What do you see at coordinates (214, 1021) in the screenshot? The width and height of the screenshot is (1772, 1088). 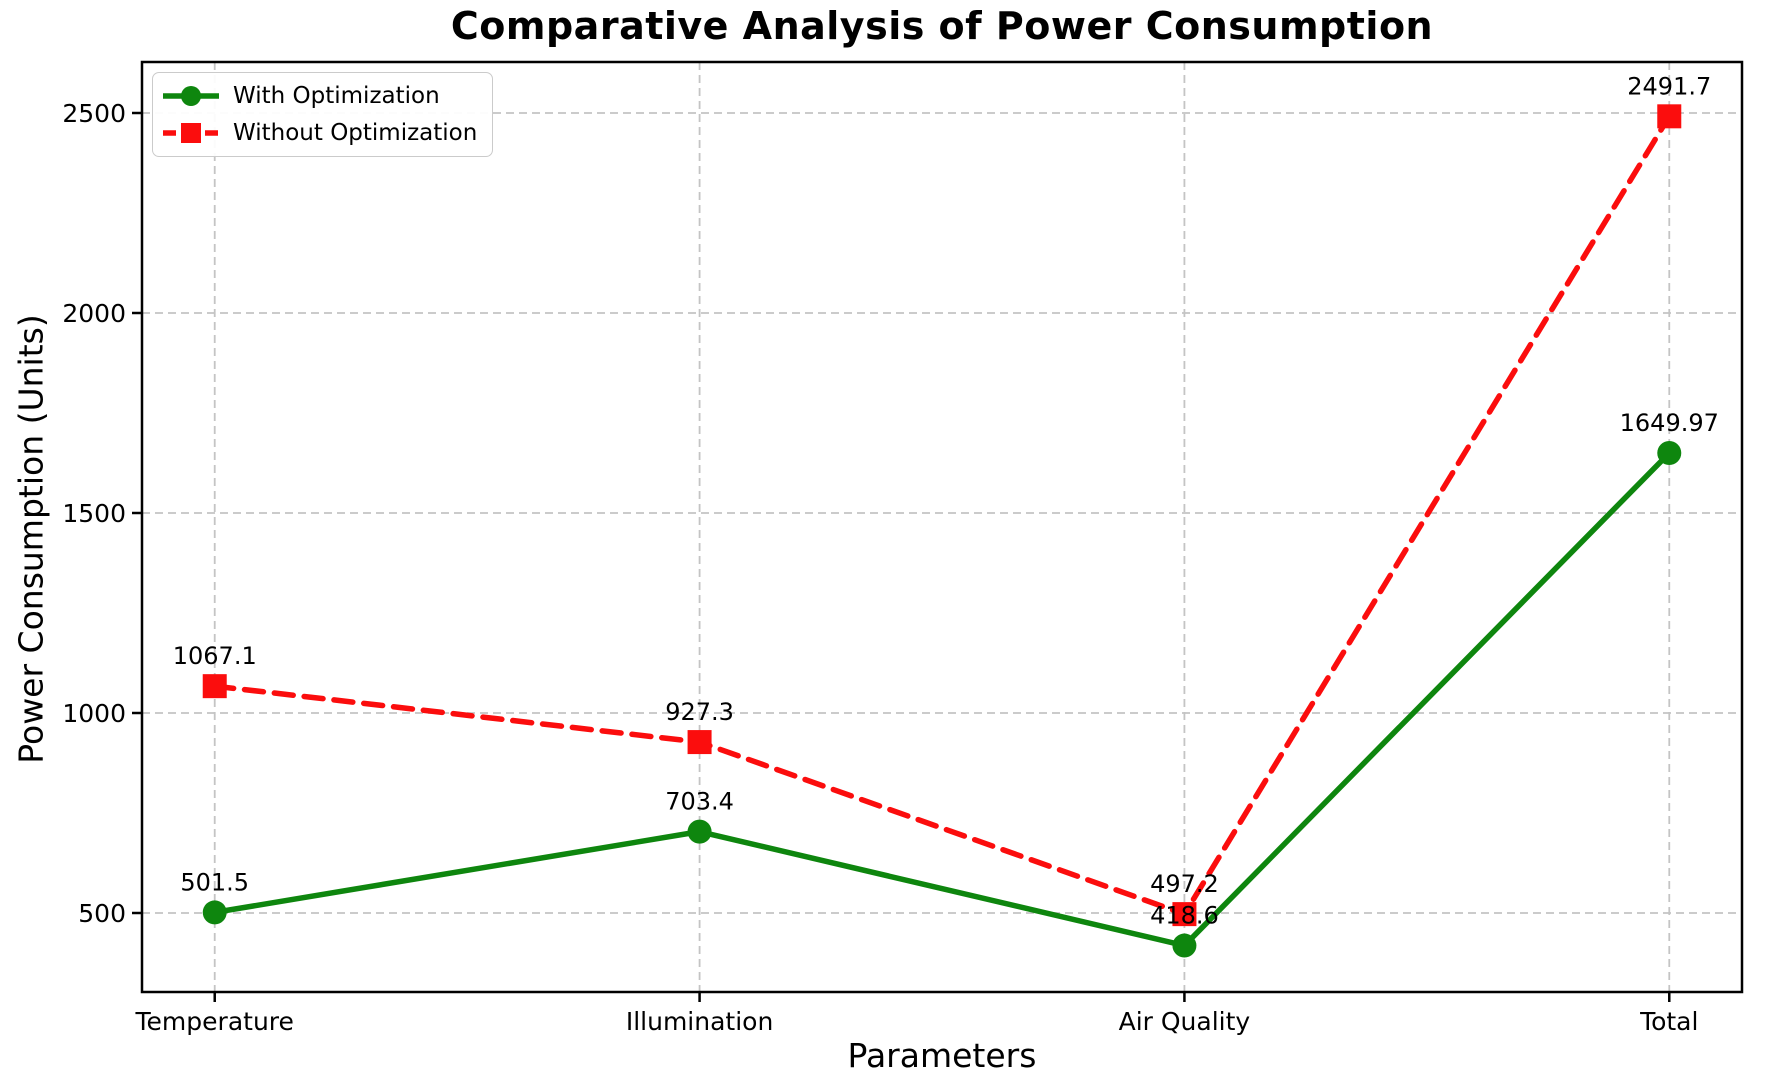 I see `x-tick-label: Temperature` at bounding box center [214, 1021].